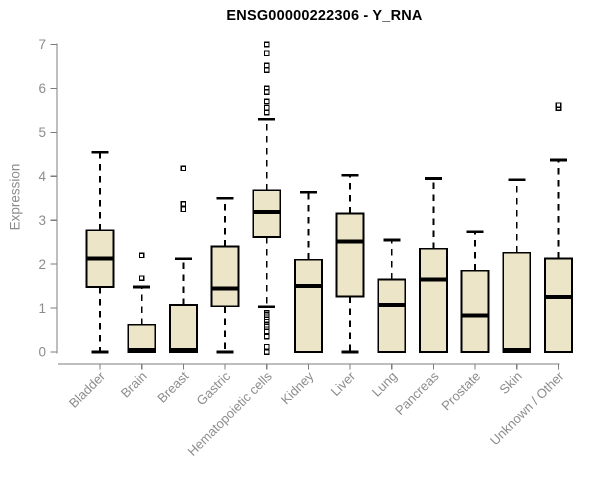 Image resolution: width=600 pixels, height=500 pixels. What do you see at coordinates (42, 308) in the screenshot?
I see `y-tick-label: 1` at bounding box center [42, 308].